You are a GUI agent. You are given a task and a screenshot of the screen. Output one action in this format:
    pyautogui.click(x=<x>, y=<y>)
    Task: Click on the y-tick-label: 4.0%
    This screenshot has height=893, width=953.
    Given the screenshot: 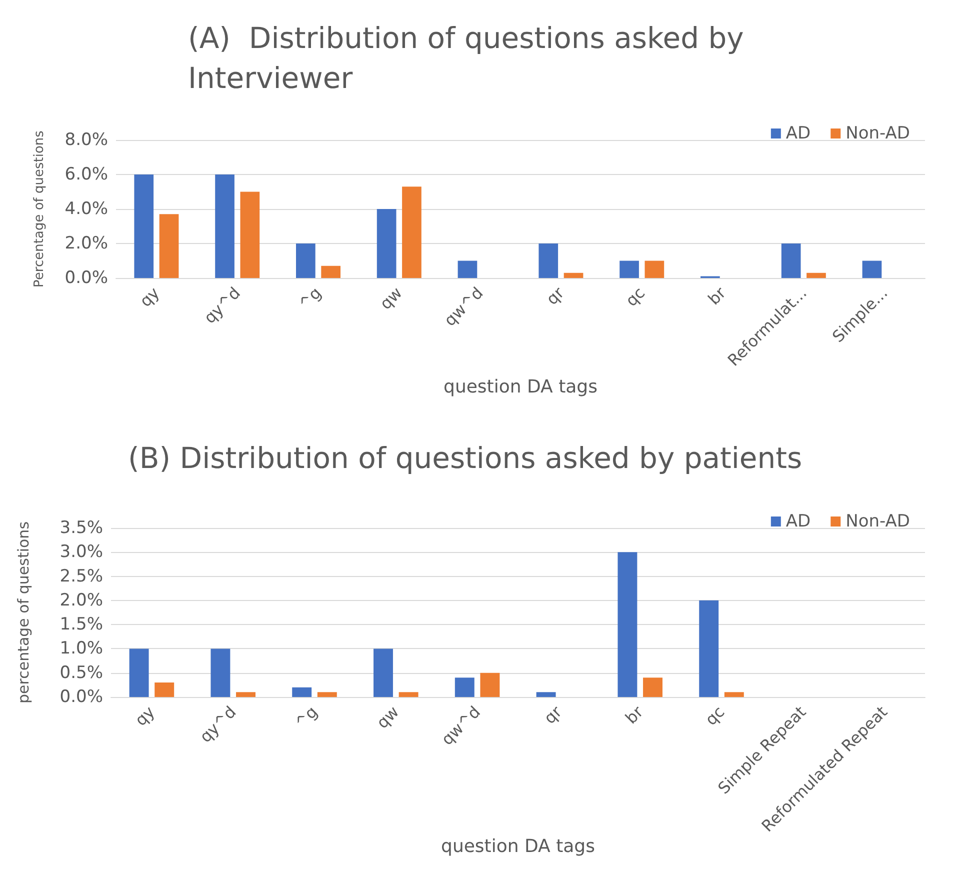 What is the action you would take?
    pyautogui.click(x=86, y=209)
    